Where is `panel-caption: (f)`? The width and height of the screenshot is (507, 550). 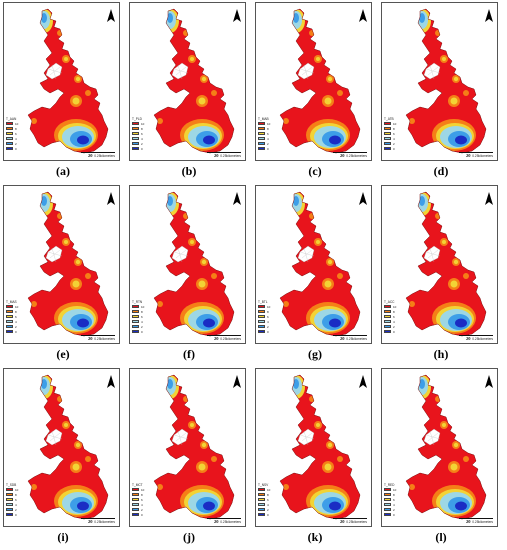 panel-caption: (f) is located at coordinates (189, 354).